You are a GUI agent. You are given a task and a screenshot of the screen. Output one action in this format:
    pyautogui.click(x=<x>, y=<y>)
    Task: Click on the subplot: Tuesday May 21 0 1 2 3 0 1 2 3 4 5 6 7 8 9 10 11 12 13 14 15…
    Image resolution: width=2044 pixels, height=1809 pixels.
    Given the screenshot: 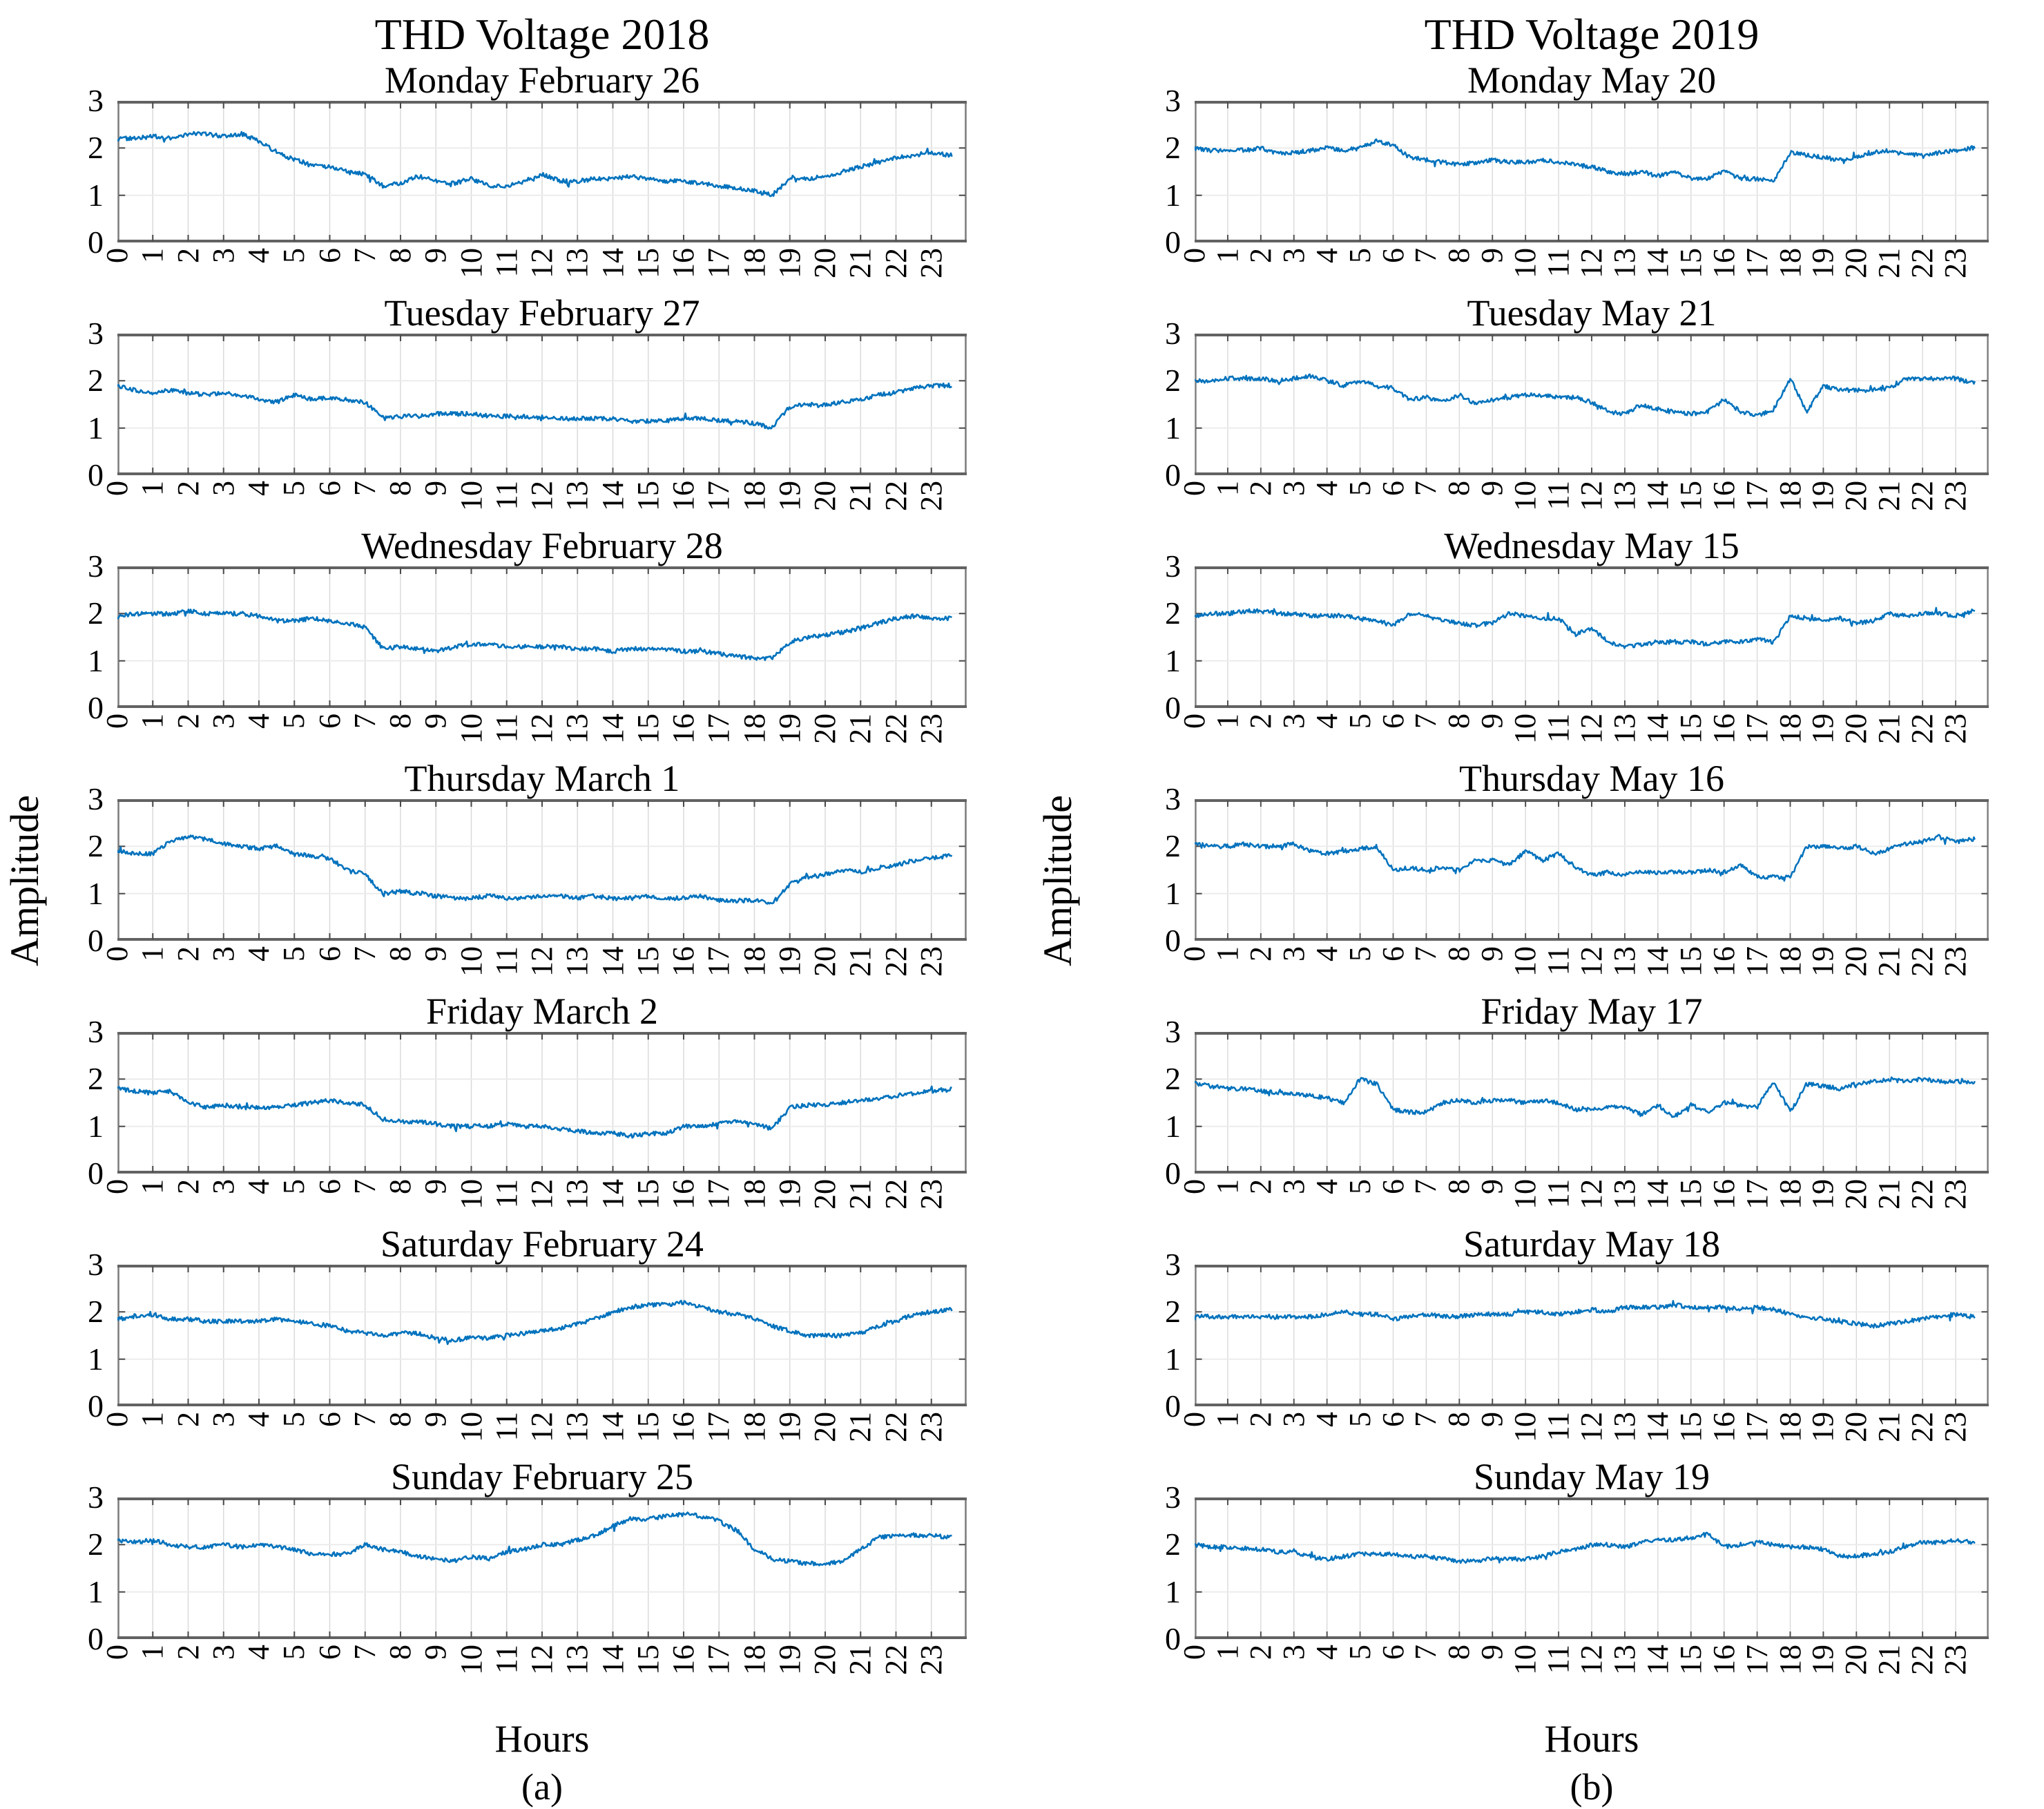 What is the action you would take?
    pyautogui.click(x=1533, y=408)
    